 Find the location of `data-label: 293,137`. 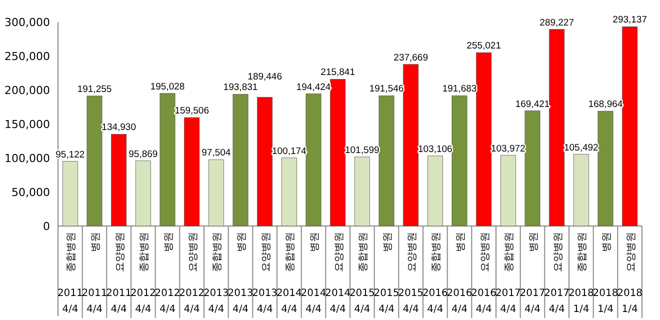

data-label: 293,137 is located at coordinates (630, 20).